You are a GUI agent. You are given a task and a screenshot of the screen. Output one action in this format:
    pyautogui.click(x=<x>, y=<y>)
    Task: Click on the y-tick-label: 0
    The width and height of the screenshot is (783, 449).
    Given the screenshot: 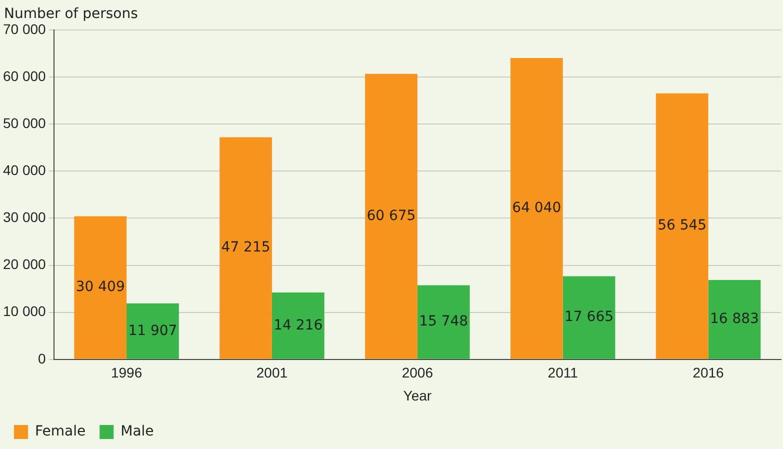 What is the action you would take?
    pyautogui.click(x=42, y=358)
    